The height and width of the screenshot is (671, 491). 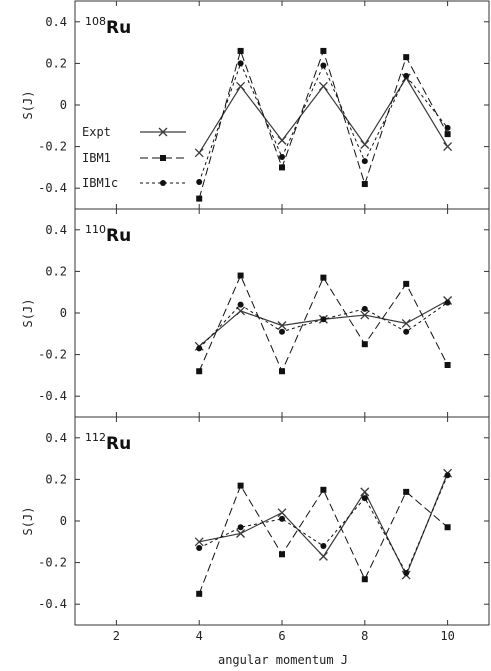 I want to click on legend-label: Expt, so click(x=96, y=132).